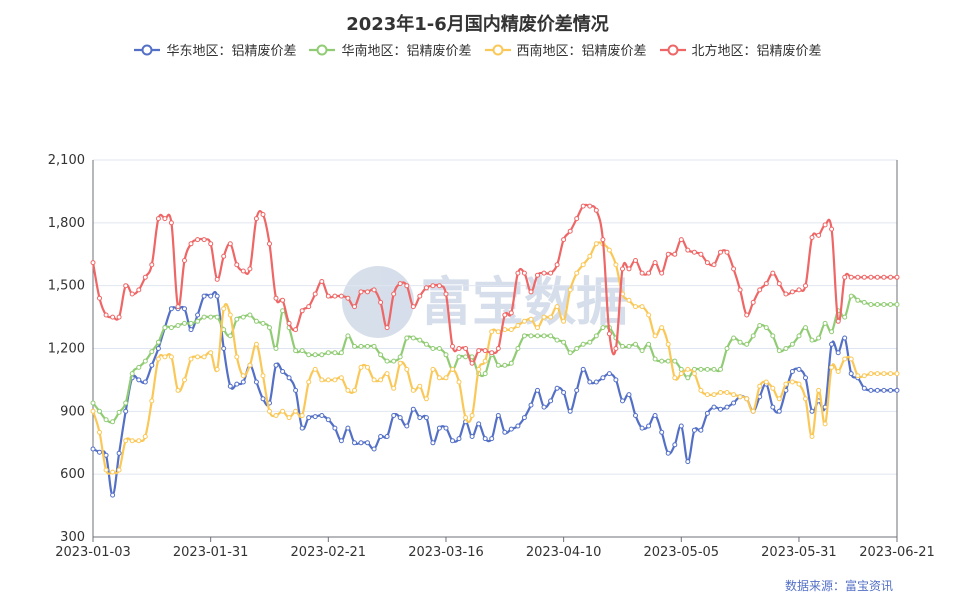  I want to click on x-tick-label: 2023-03-16, so click(446, 552).